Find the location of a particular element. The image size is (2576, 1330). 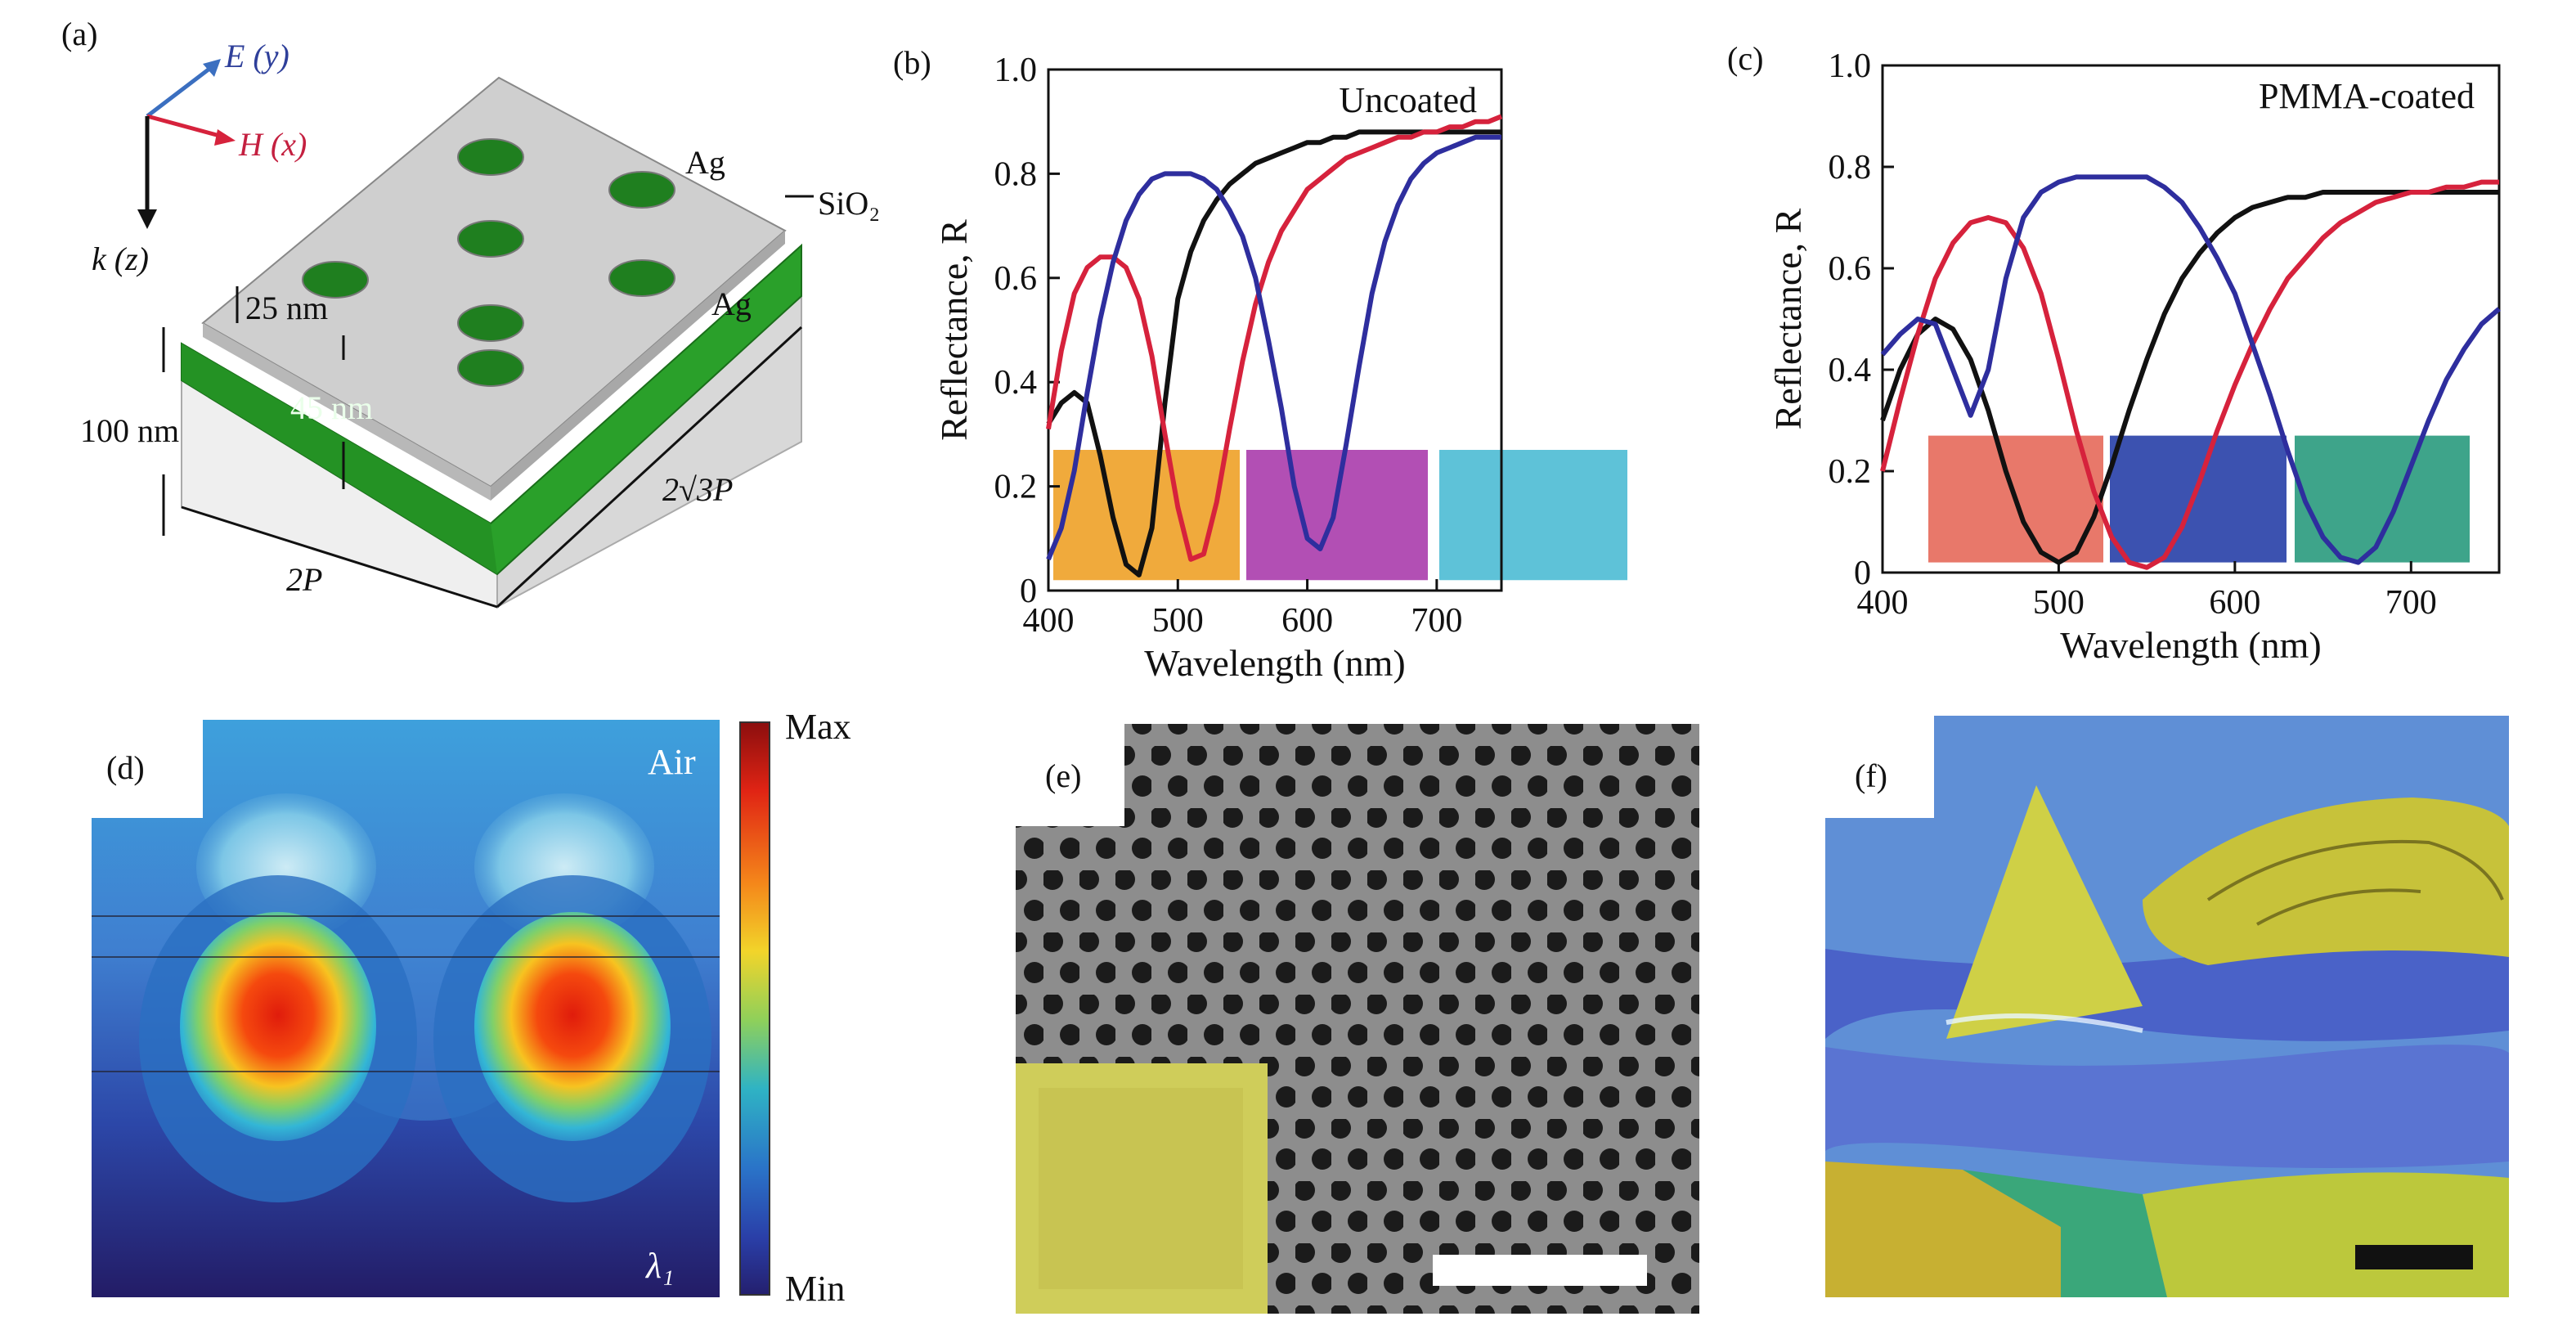

panel-f-label: (f) is located at coordinates (1871, 775).